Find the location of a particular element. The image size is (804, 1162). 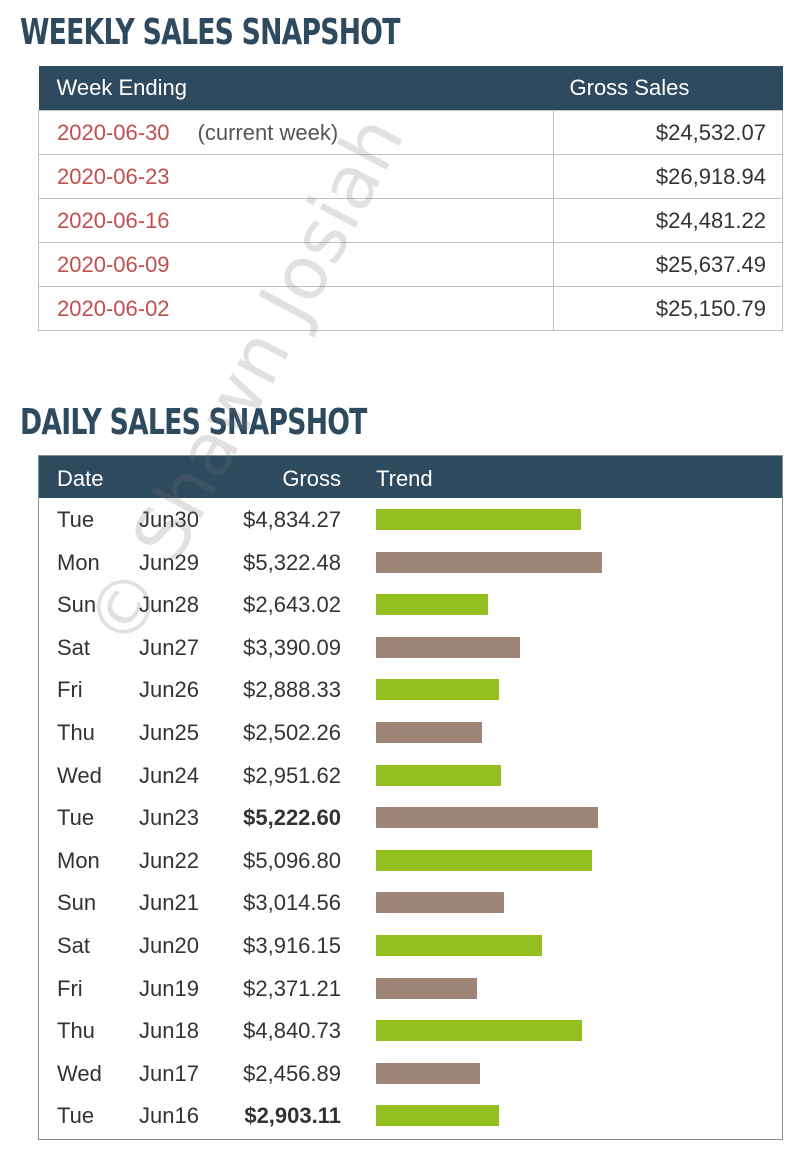

daily-gross: $2,502.26 is located at coordinates (292, 732).